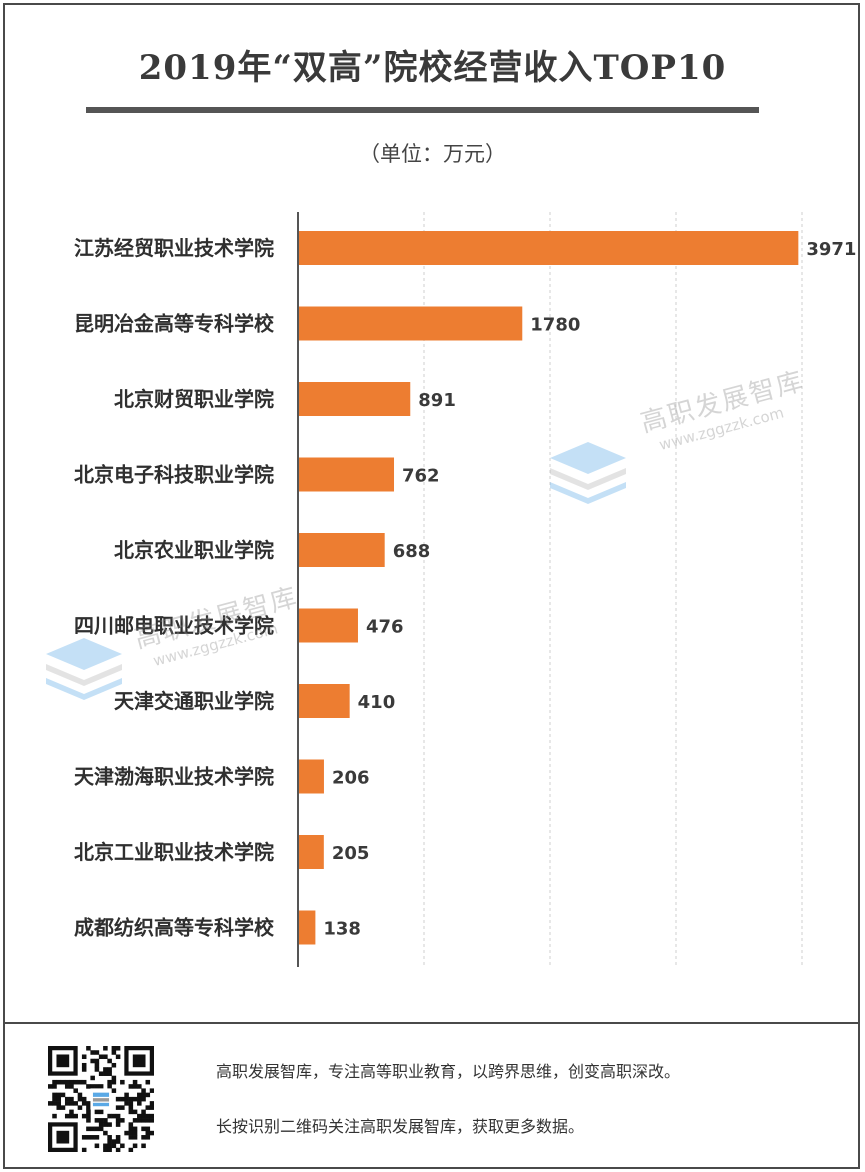 The width and height of the screenshot is (865, 1172). What do you see at coordinates (63, 1061) in the screenshot?
I see `qr-finder` at bounding box center [63, 1061].